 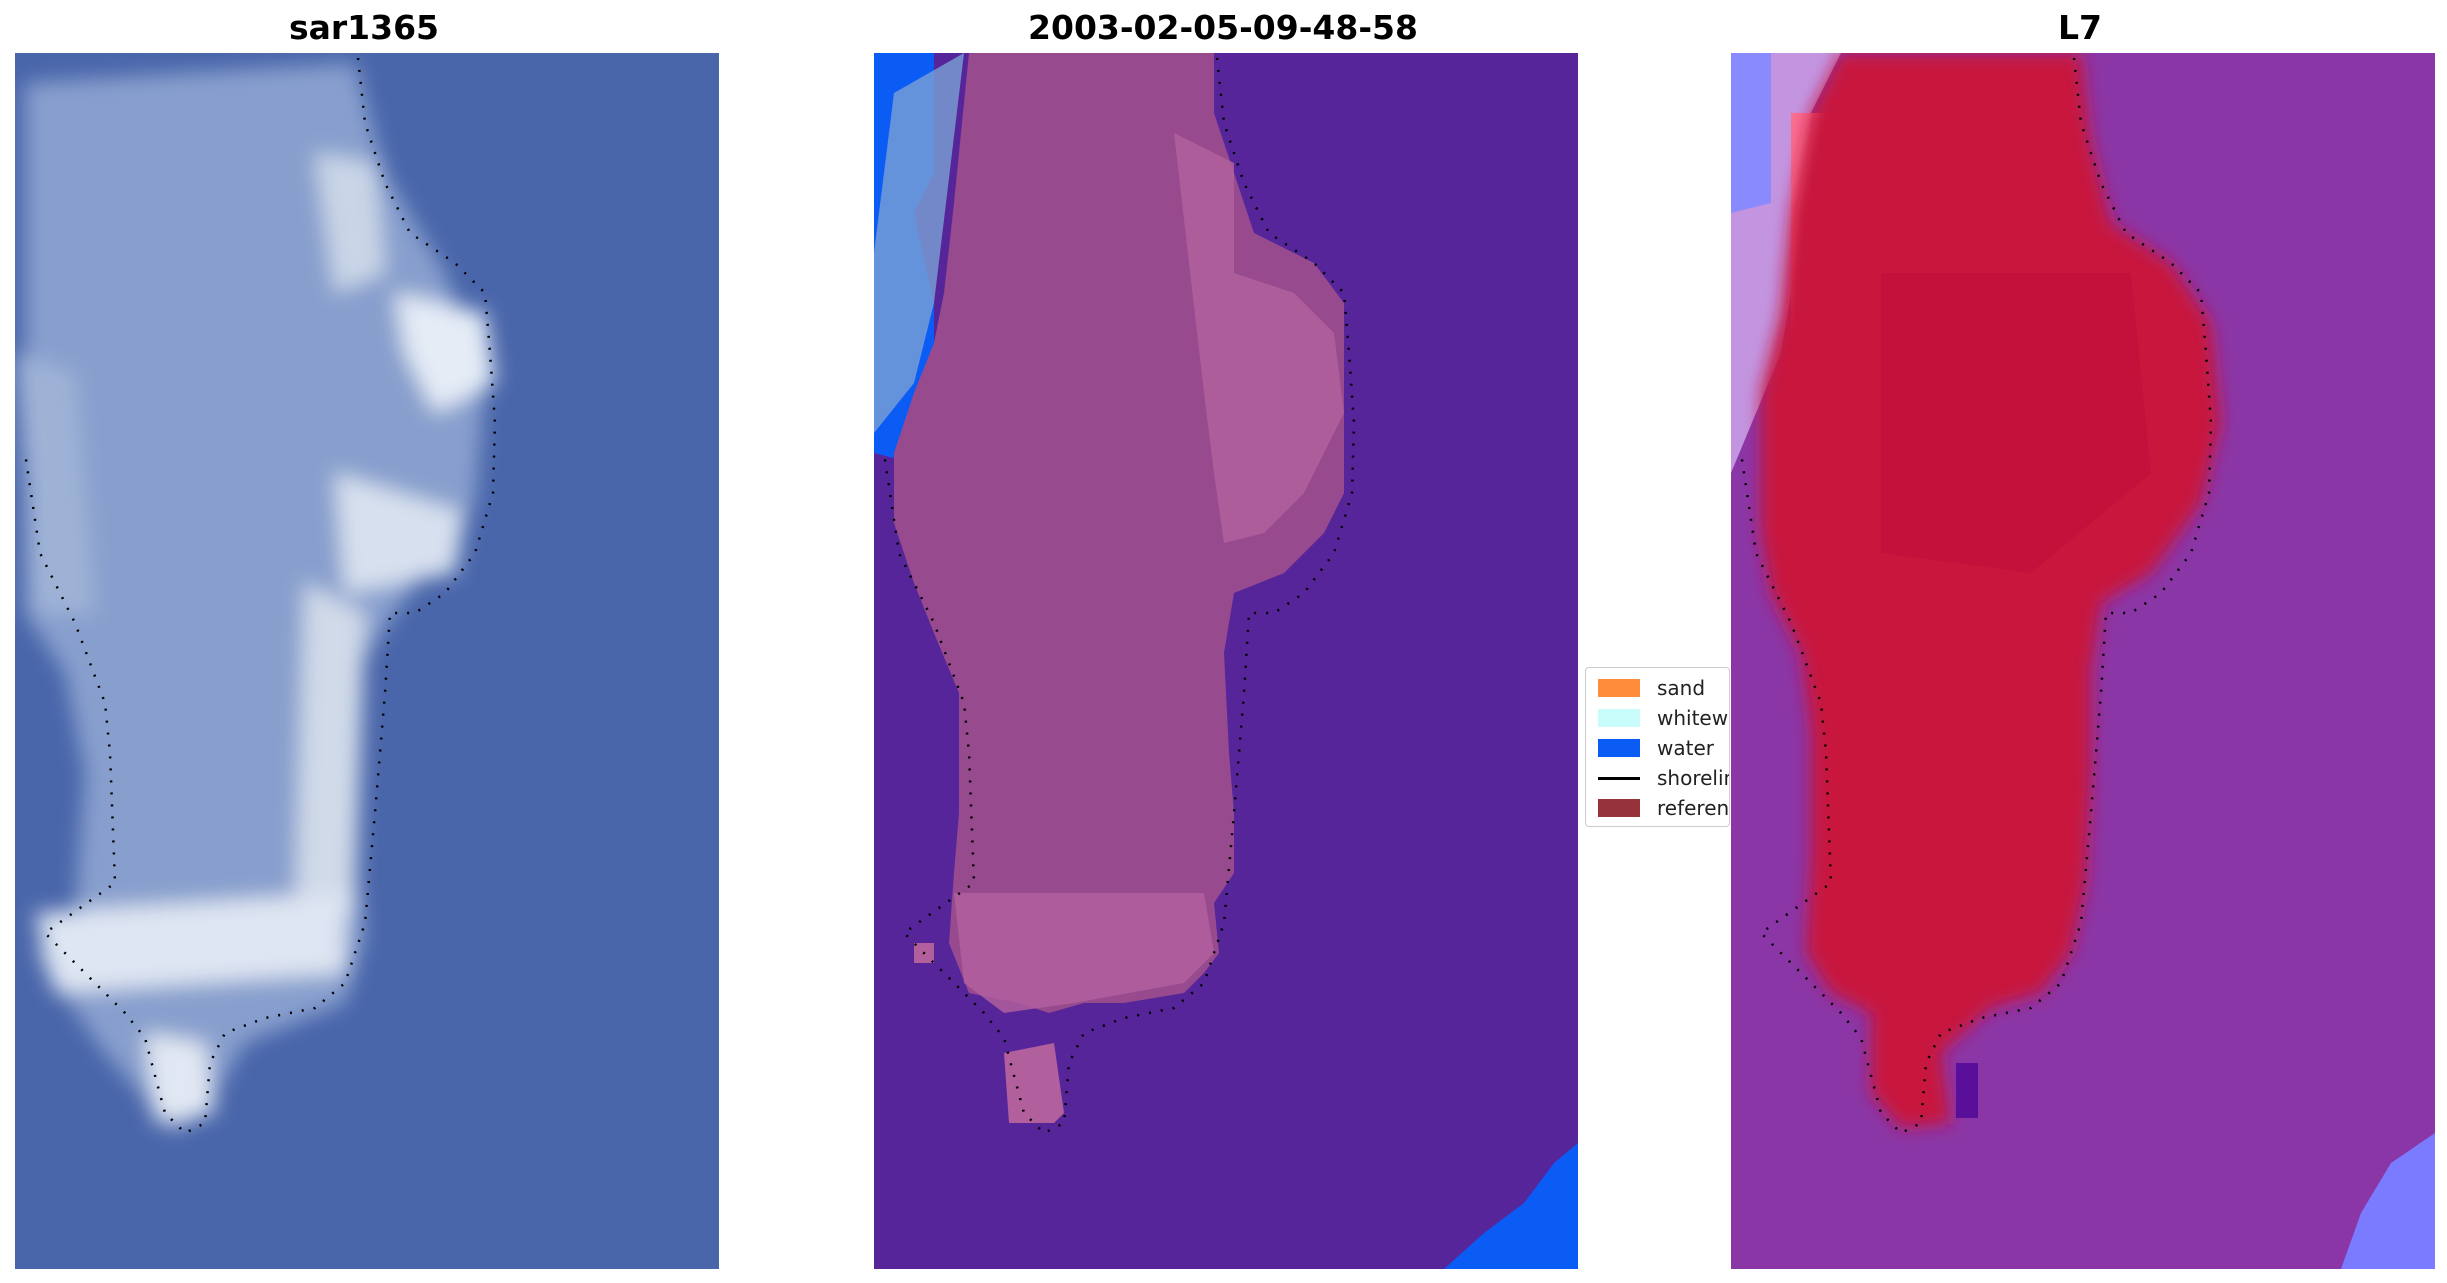 What do you see at coordinates (1619, 688) in the screenshot?
I see `sand-swatch` at bounding box center [1619, 688].